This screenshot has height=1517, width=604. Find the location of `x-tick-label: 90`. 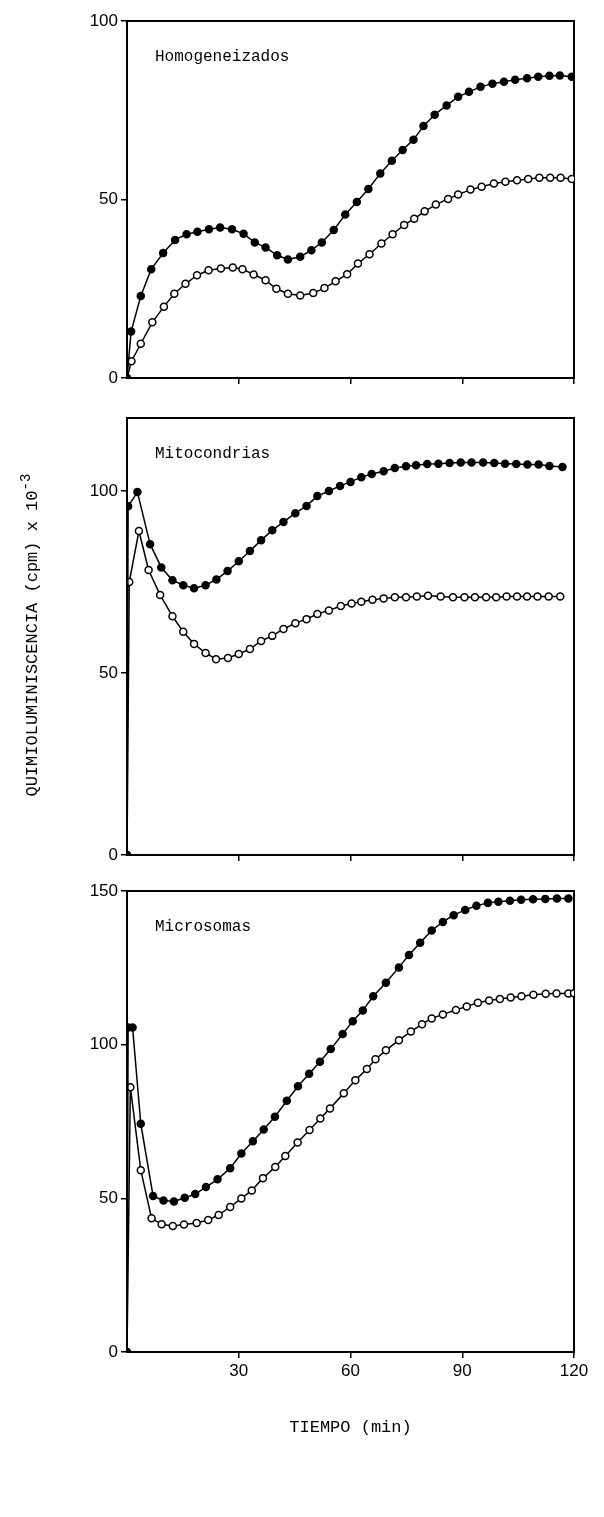

x-tick-label: 90 is located at coordinates (462, 1370).